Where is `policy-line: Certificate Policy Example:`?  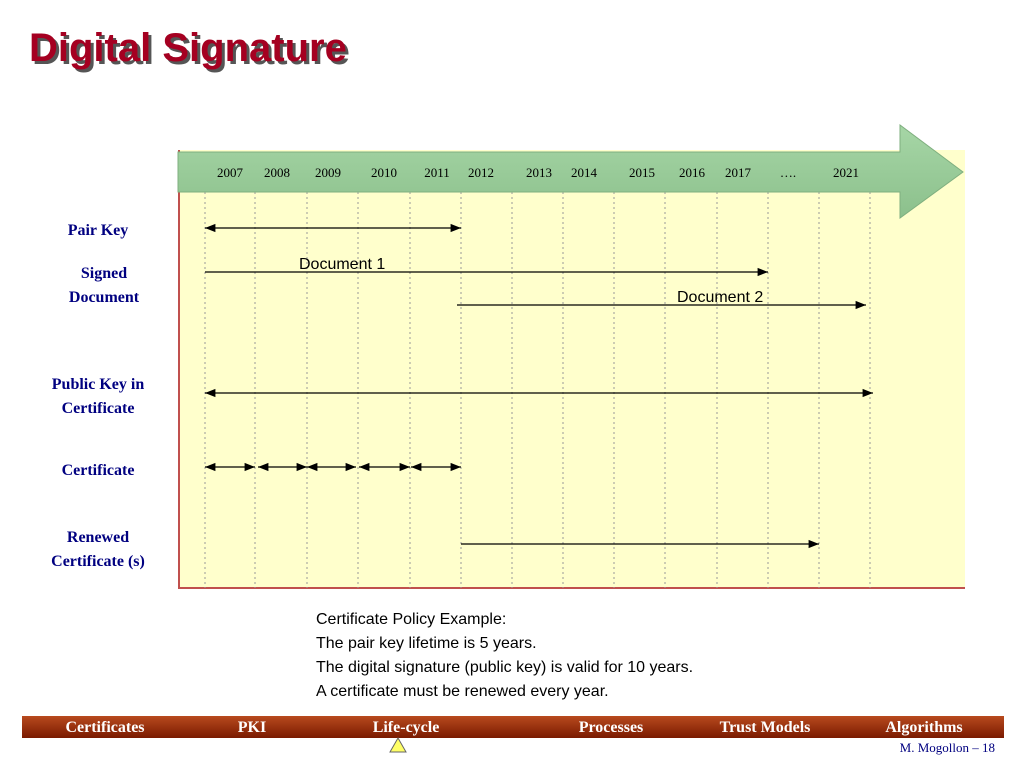
policy-line: Certificate Policy Example: is located at coordinates (411, 619).